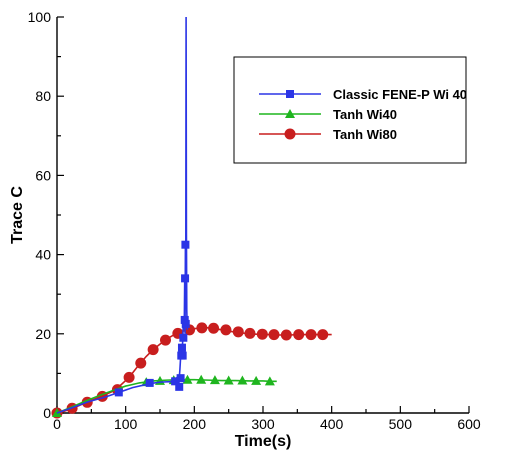  Describe the element at coordinates (263, 424) in the screenshot. I see `x-tick-label: 300` at that location.